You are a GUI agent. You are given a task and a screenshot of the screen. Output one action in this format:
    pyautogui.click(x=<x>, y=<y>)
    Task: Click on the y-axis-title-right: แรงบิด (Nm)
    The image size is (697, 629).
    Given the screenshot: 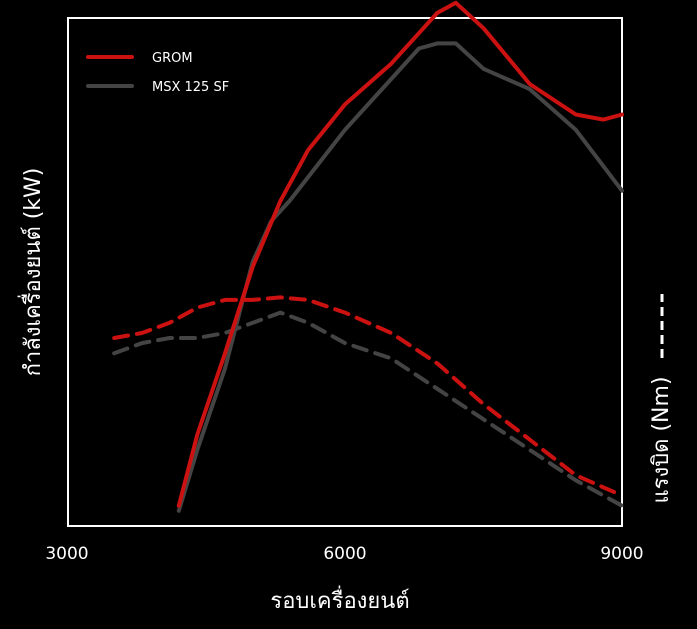 What is the action you would take?
    pyautogui.click(x=661, y=439)
    